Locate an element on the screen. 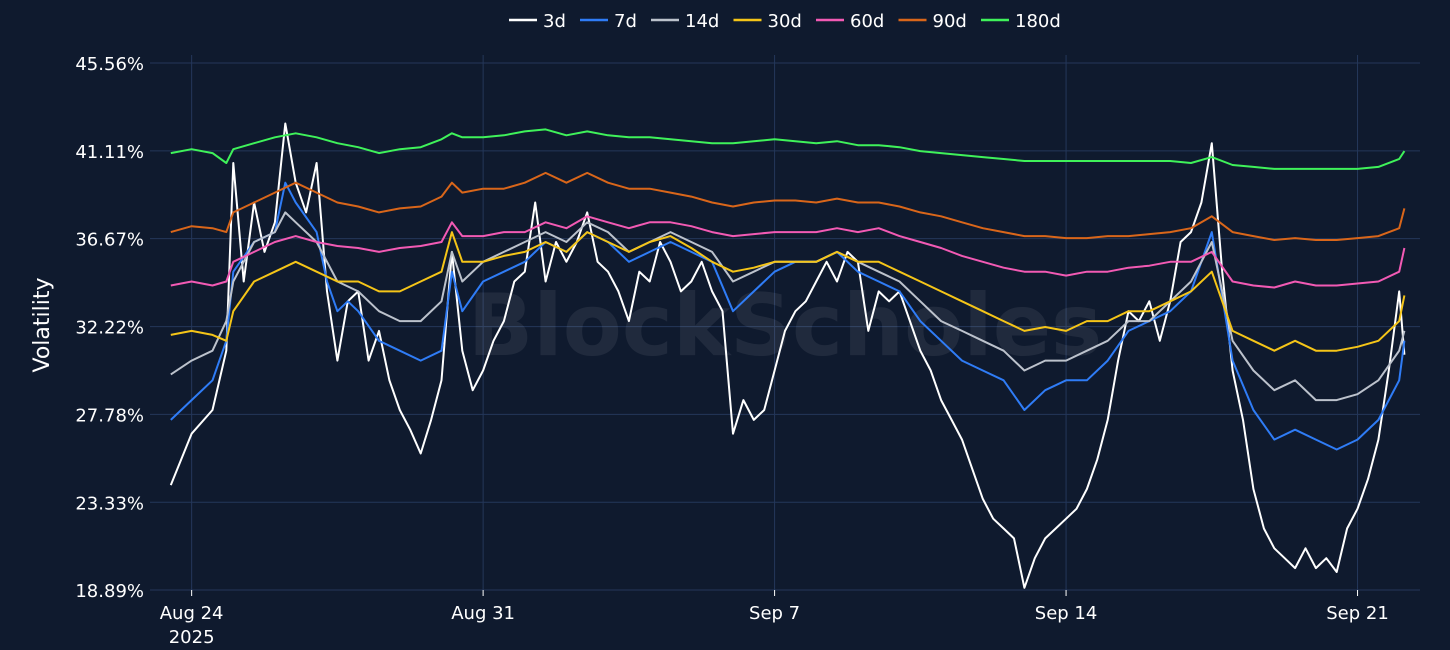 Image resolution: width=1450 pixels, height=650 pixels. legend-item-14d: 14d is located at coordinates (685, 21).